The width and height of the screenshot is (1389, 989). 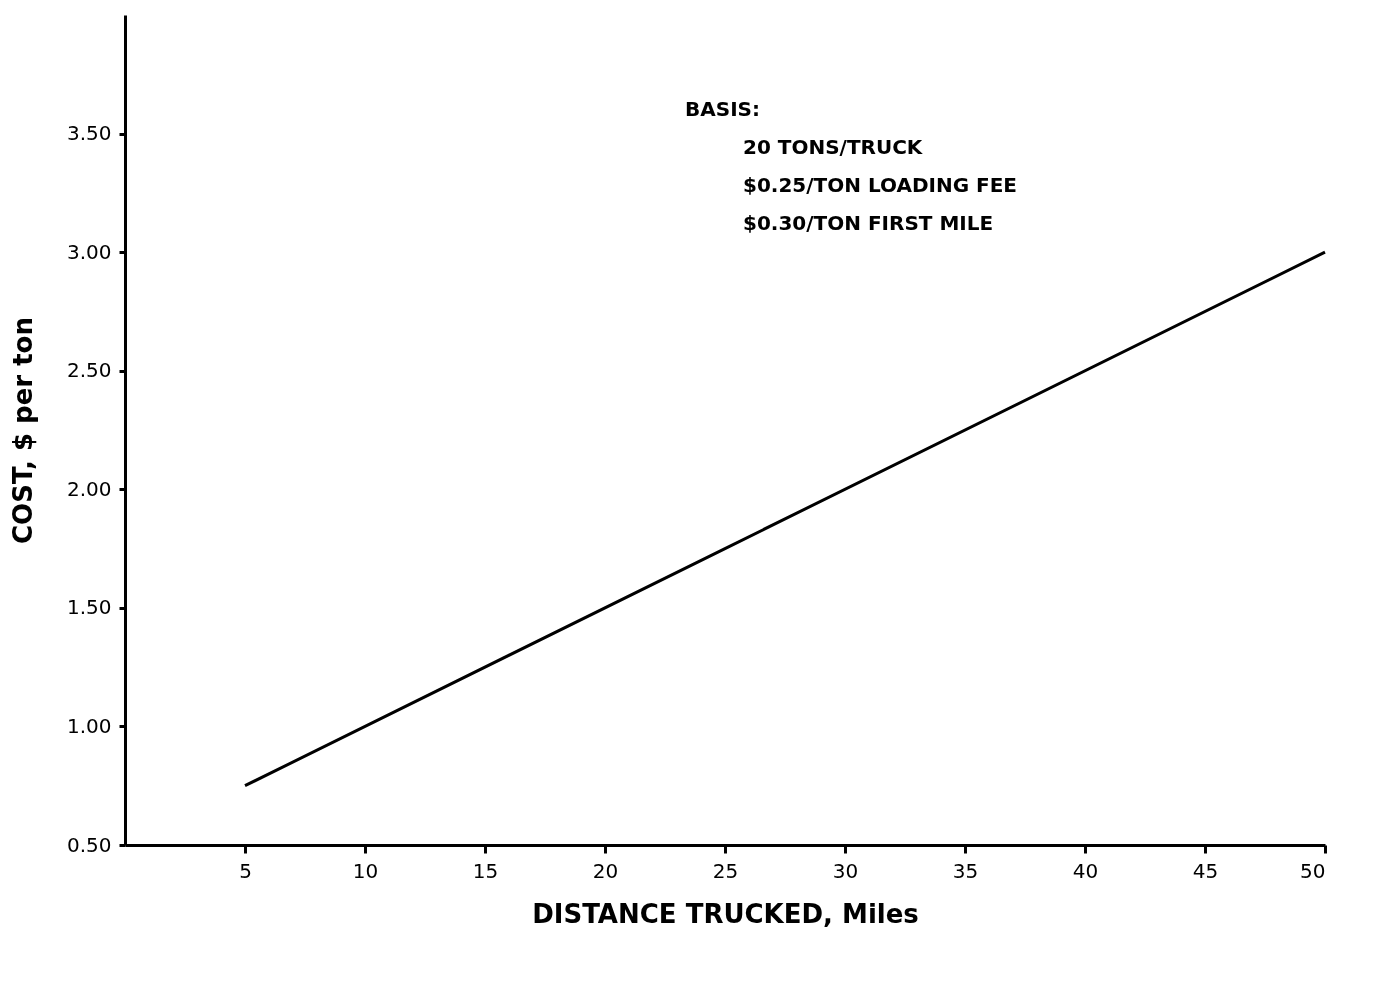 I want to click on annotation: $0.25/TON LOADING FEE, so click(x=880, y=185).